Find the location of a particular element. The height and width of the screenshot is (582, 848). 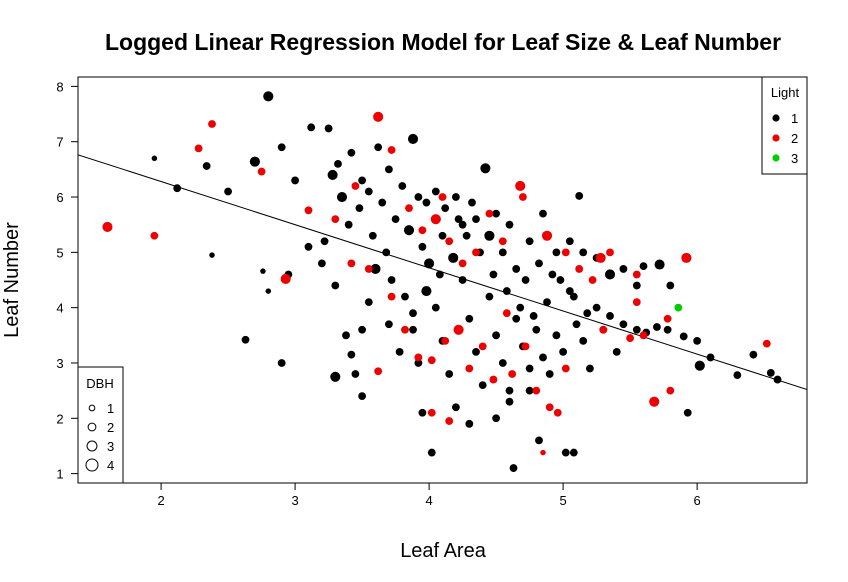

dbh-legend-box is located at coordinates (100, 425).